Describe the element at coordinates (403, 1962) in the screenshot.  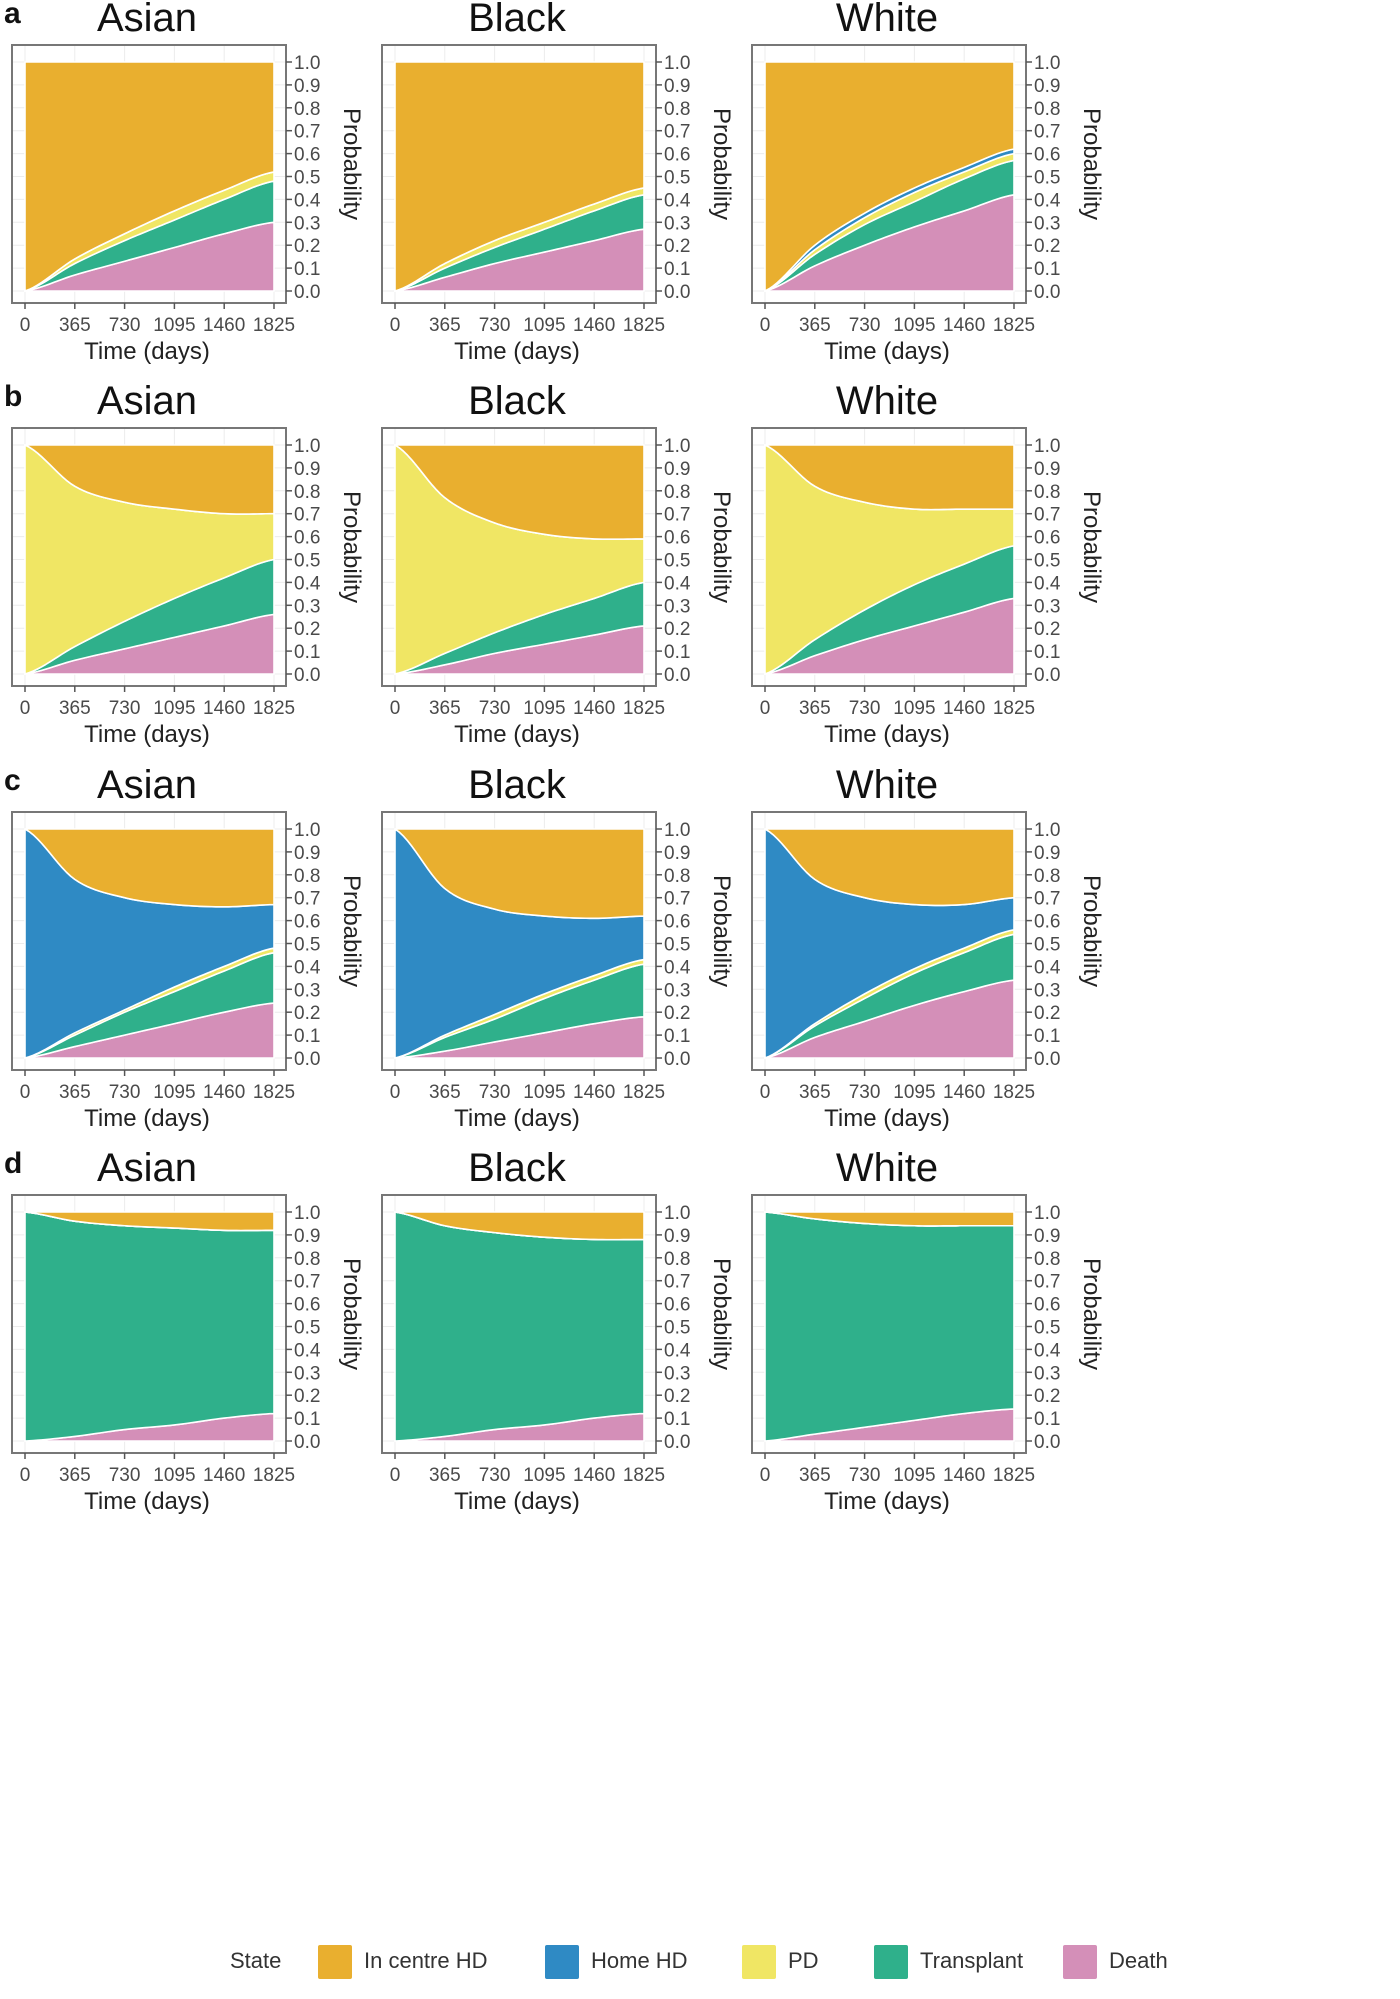
I see `legend-item-in-centre-hd: In centre HD` at that location.